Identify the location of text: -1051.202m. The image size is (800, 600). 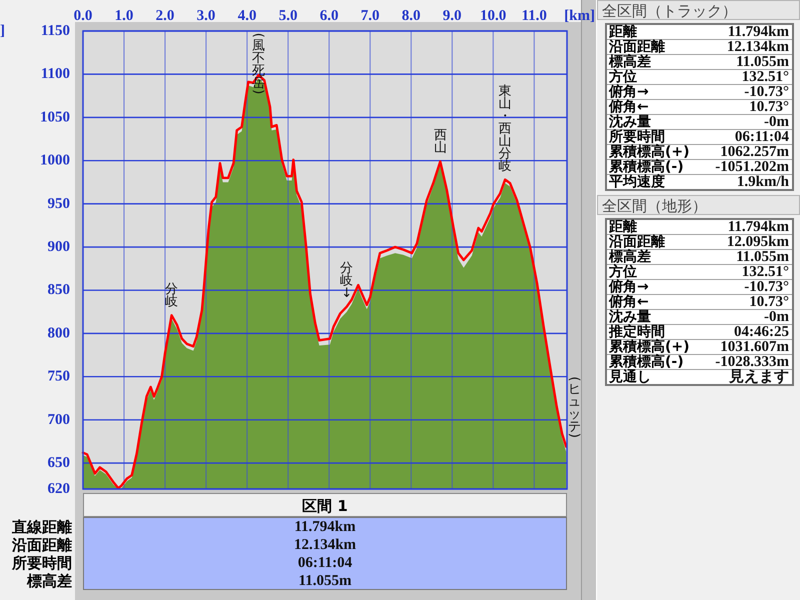
(747, 167).